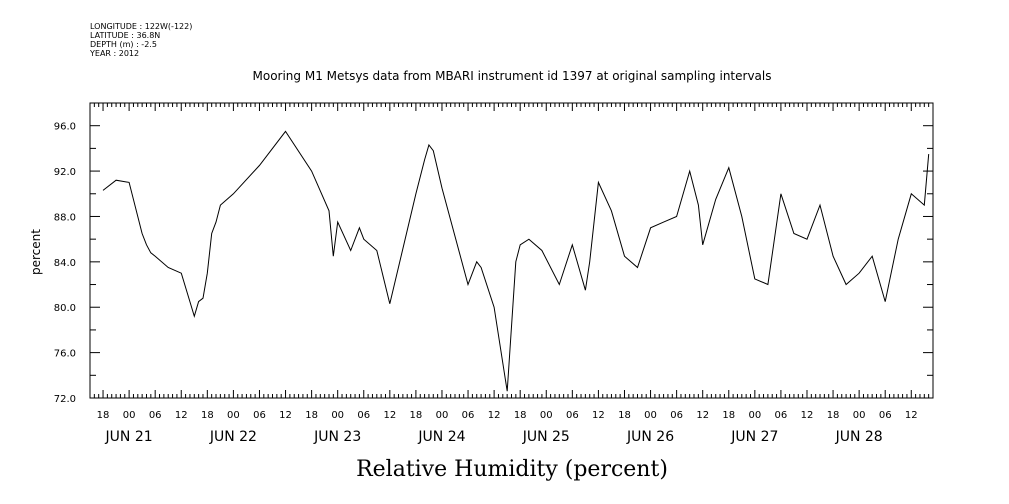  I want to click on x-day-label: JUN 22, so click(233, 437).